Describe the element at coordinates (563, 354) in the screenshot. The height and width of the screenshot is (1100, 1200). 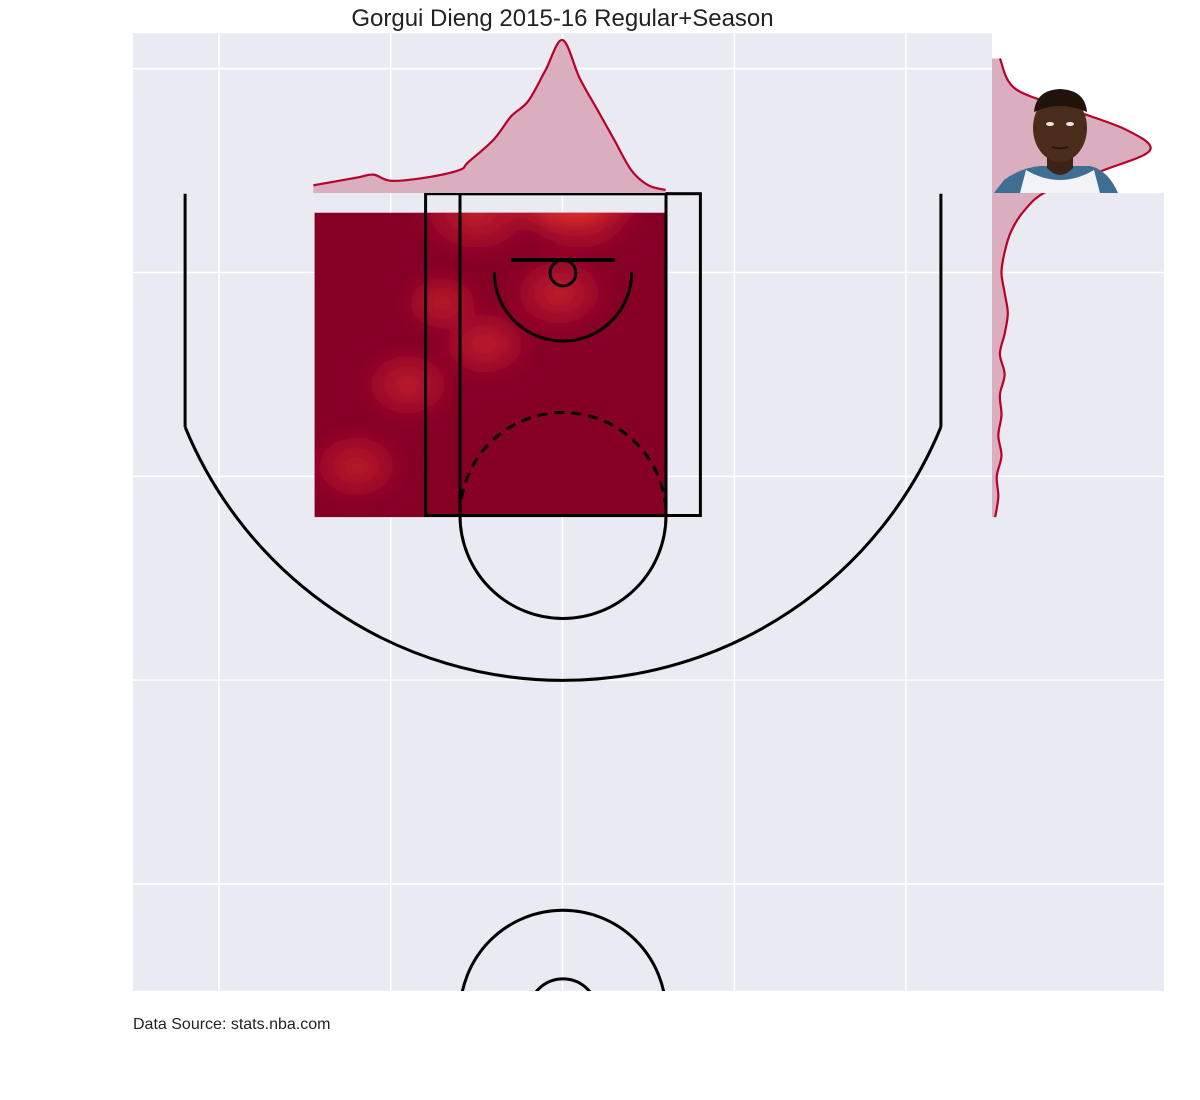
I see `inner-paint-box` at that location.